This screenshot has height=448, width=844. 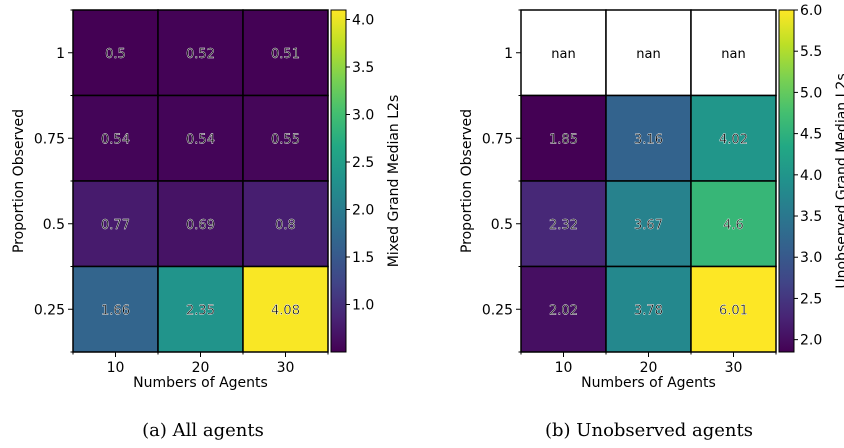 What do you see at coordinates (811, 93) in the screenshot?
I see `colorbar-tick-label: 5.0` at bounding box center [811, 93].